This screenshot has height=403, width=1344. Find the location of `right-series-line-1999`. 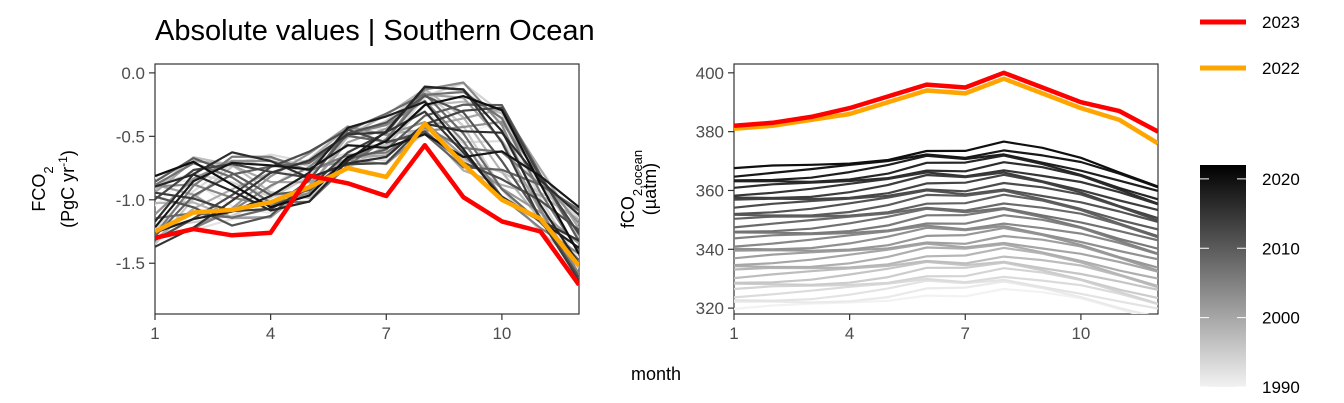

right-series-line-1999 is located at coordinates (946, 261).